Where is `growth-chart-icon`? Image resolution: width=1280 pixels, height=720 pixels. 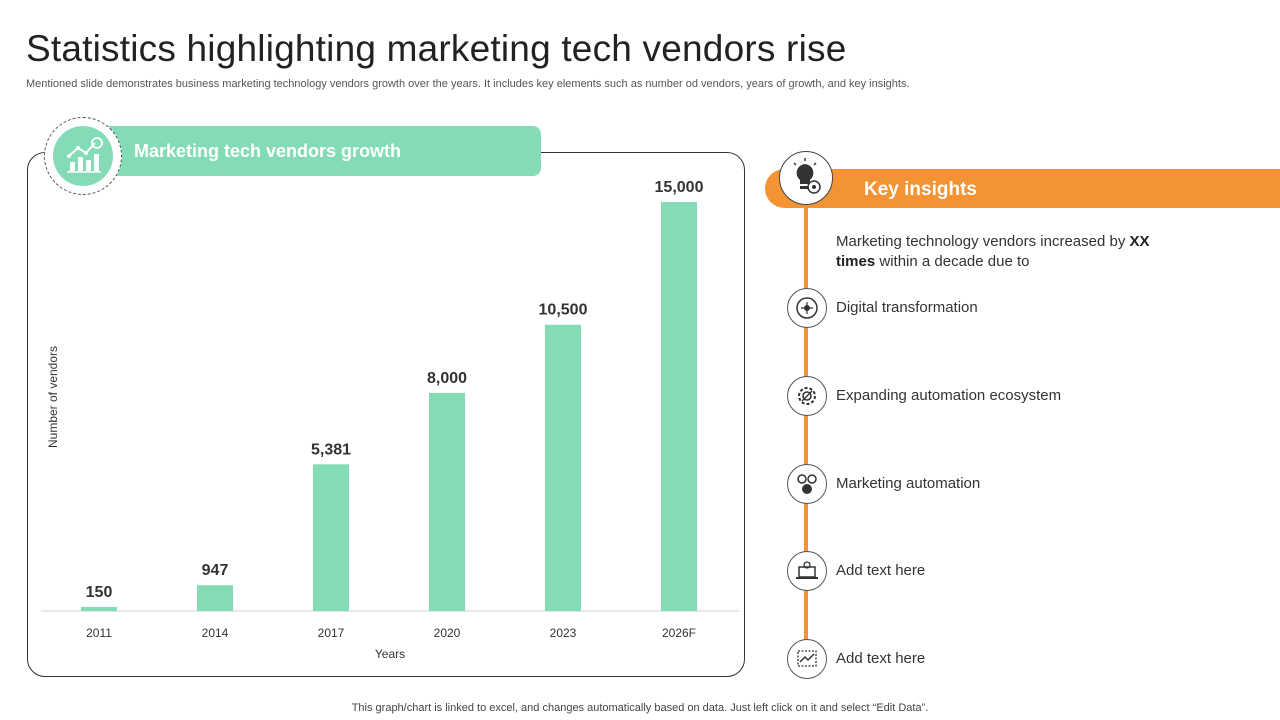 growth-chart-icon is located at coordinates (83, 156).